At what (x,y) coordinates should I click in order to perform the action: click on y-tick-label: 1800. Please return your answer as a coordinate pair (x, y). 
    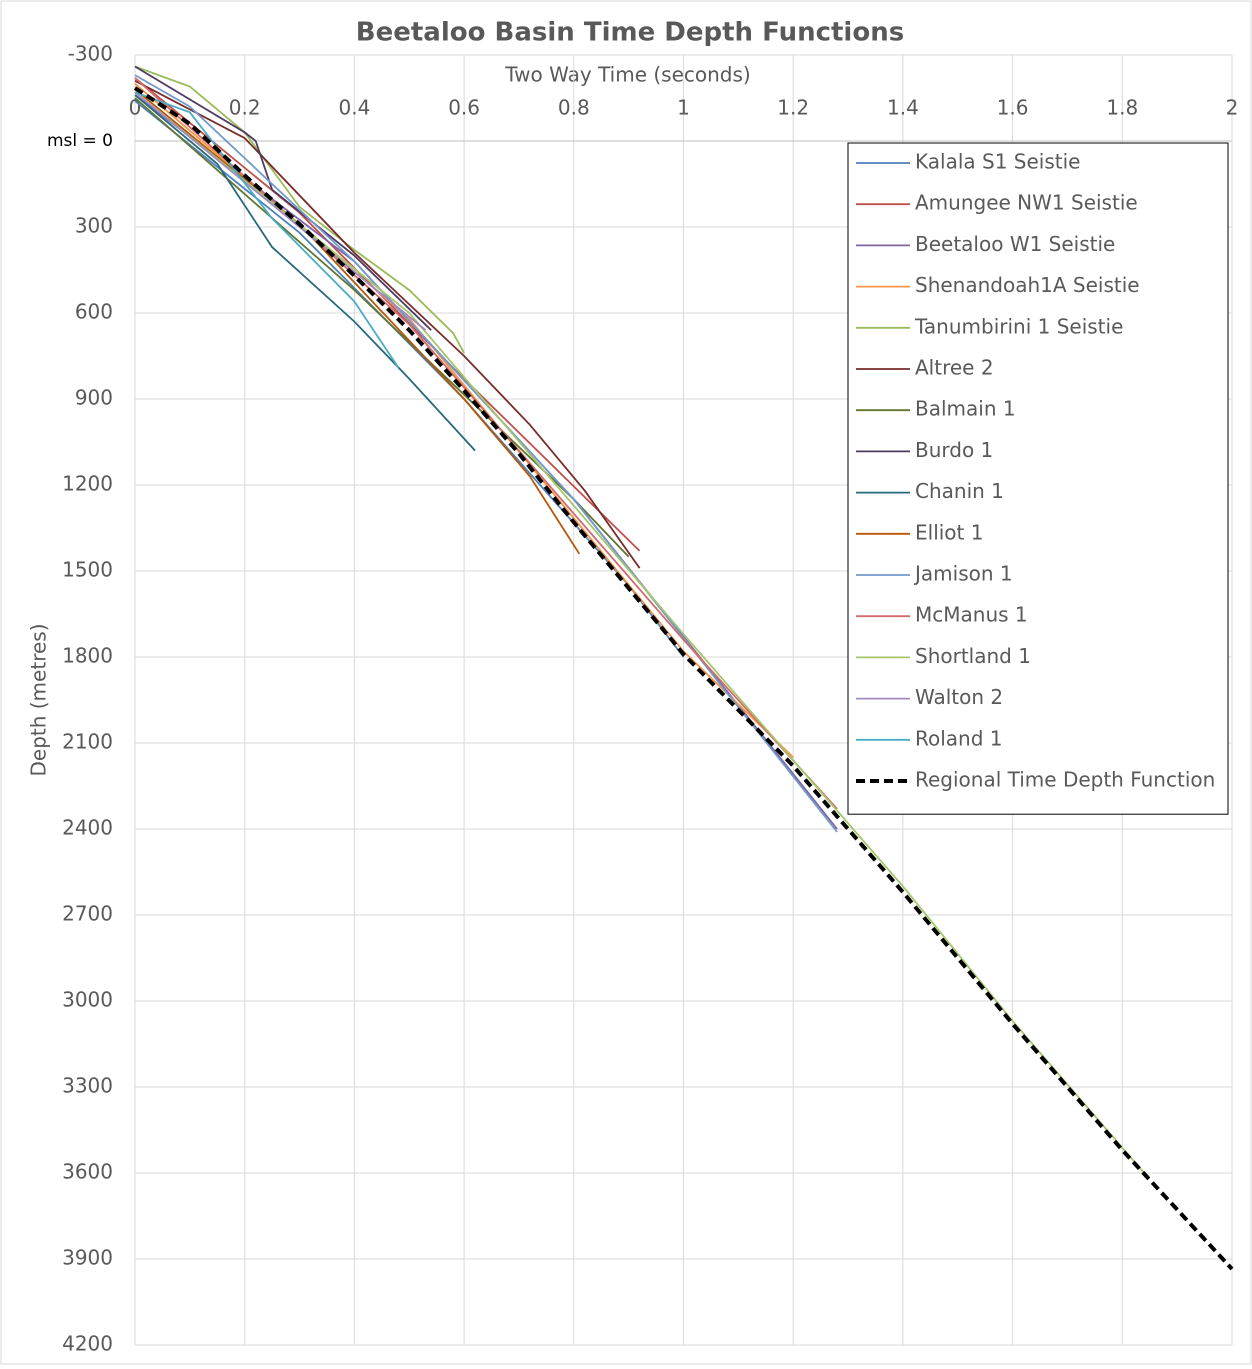
    Looking at the image, I should click on (87, 656).